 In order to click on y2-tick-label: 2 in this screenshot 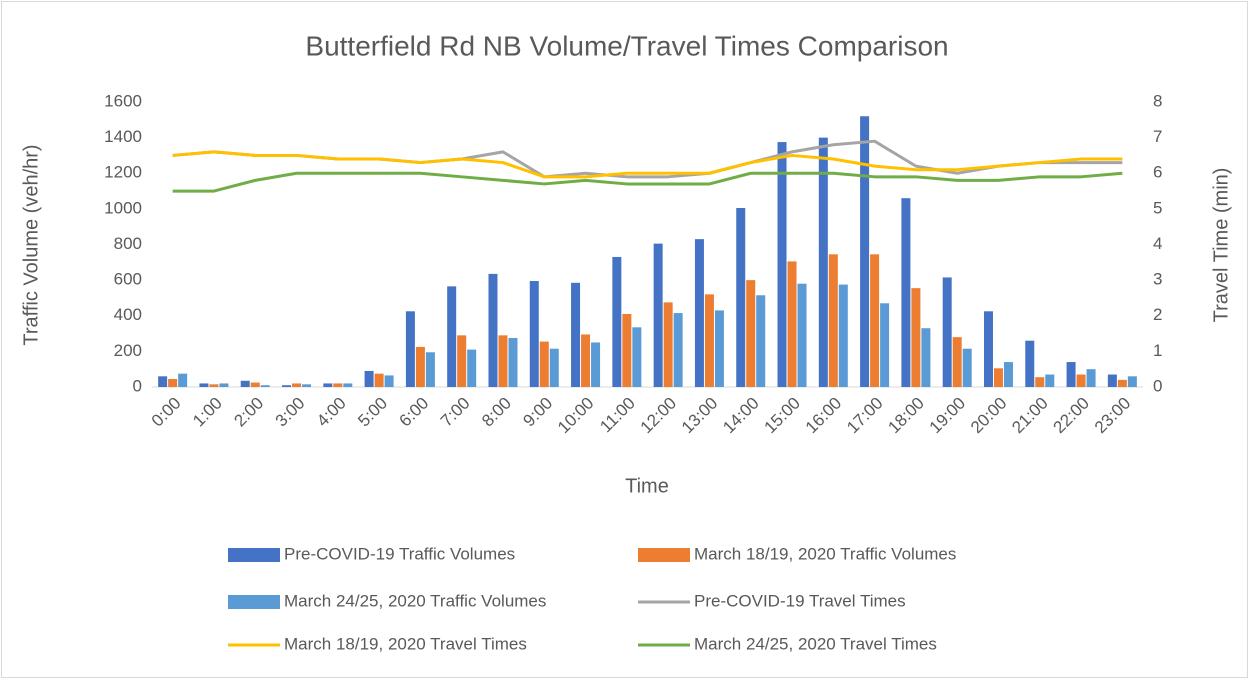, I will do `click(1157, 314)`.